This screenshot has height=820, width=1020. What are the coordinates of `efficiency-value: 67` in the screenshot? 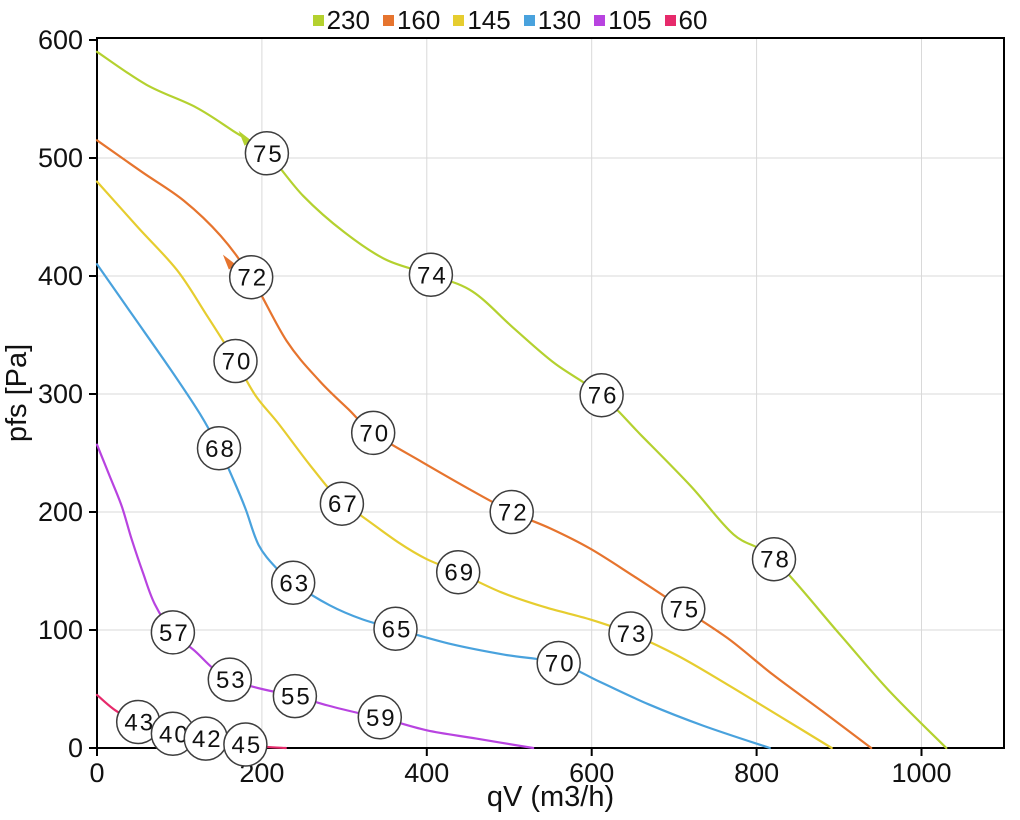 It's located at (343, 504).